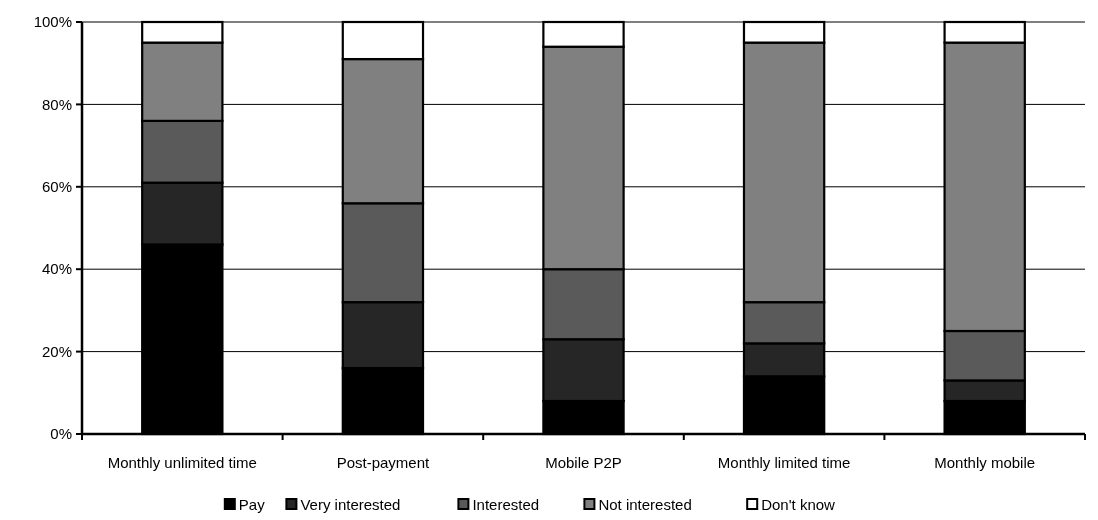 The width and height of the screenshot is (1098, 520). I want to click on y-tick-label: 60%, so click(56, 187).